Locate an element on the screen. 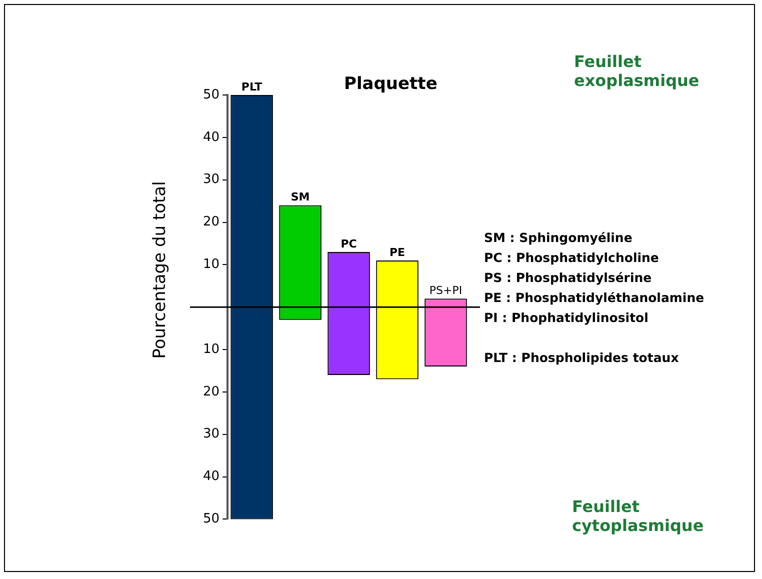 Image resolution: width=762 pixels, height=579 pixels. y-axis-title: Pourcentage du total is located at coordinates (160, 270).